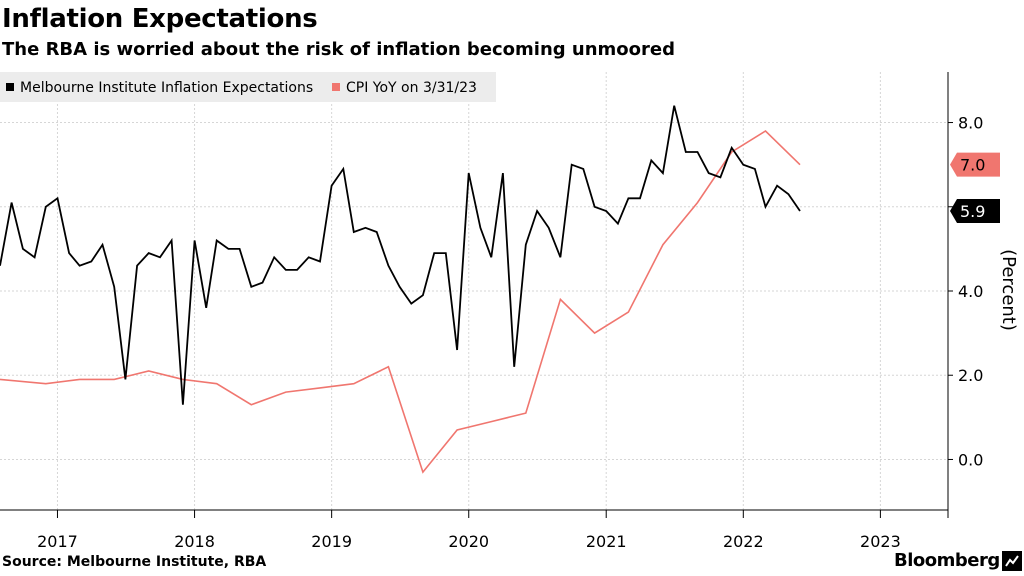 This screenshot has width=1024, height=576. Describe the element at coordinates (331, 541) in the screenshot. I see `x-tick-label: 2019` at that location.